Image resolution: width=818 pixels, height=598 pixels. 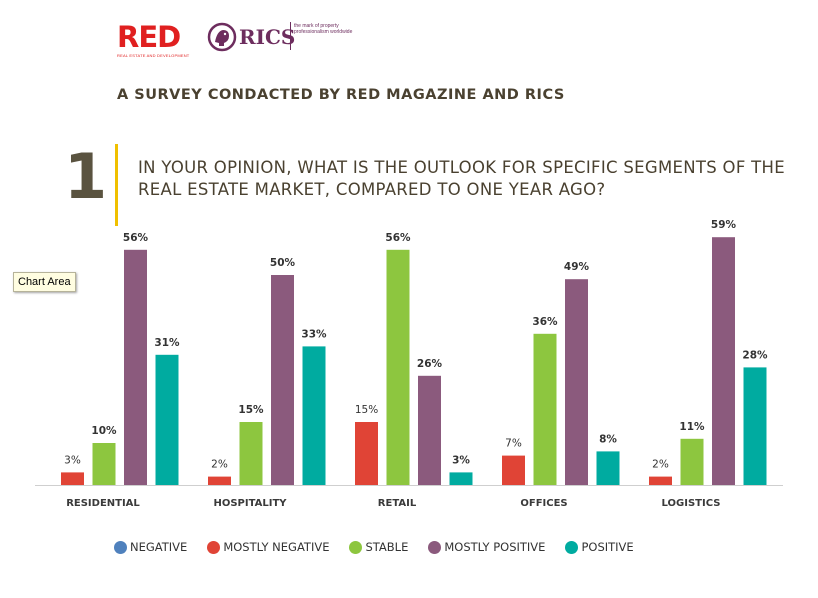 I want to click on data-label-logistics-stable: 11%, so click(x=692, y=427).